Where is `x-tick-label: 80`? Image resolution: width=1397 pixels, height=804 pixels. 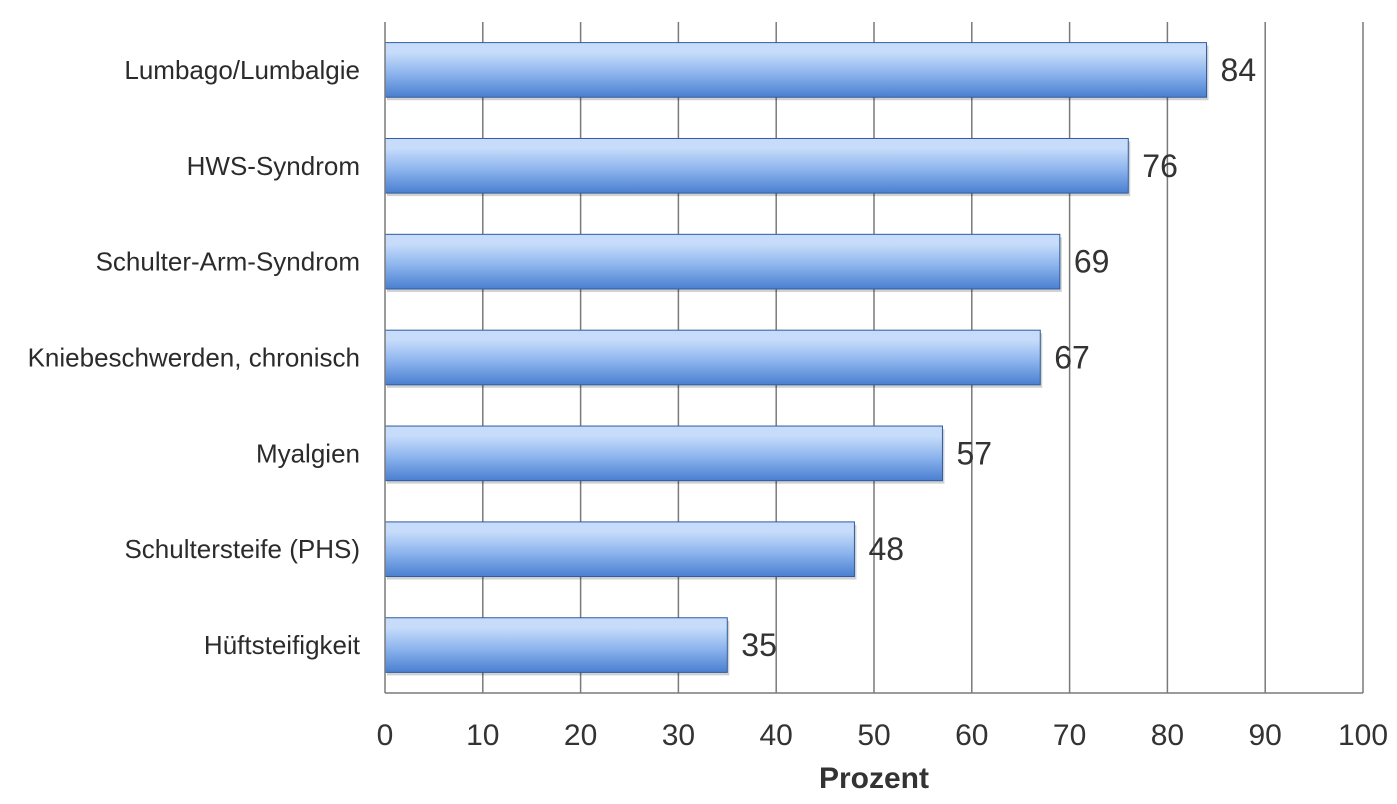
x-tick-label: 80 is located at coordinates (1167, 735).